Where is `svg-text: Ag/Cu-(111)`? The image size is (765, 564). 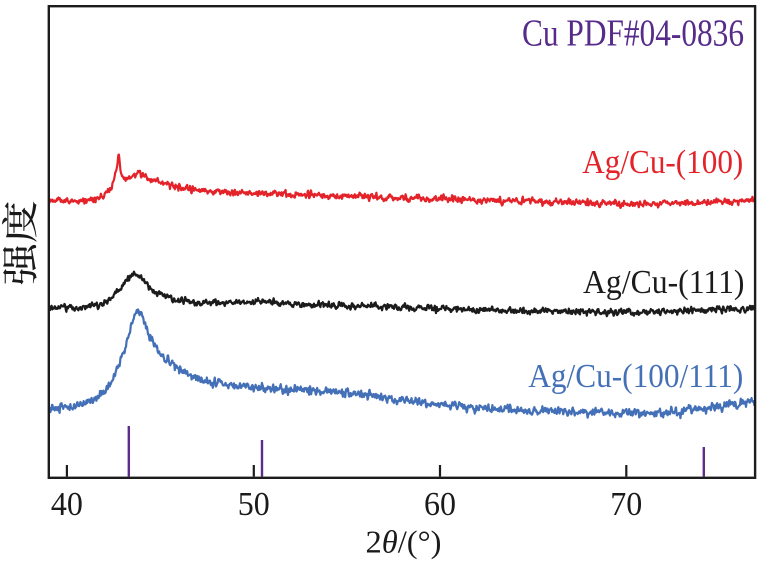
svg-text: Ag/Cu-(111) is located at coordinates (664, 282).